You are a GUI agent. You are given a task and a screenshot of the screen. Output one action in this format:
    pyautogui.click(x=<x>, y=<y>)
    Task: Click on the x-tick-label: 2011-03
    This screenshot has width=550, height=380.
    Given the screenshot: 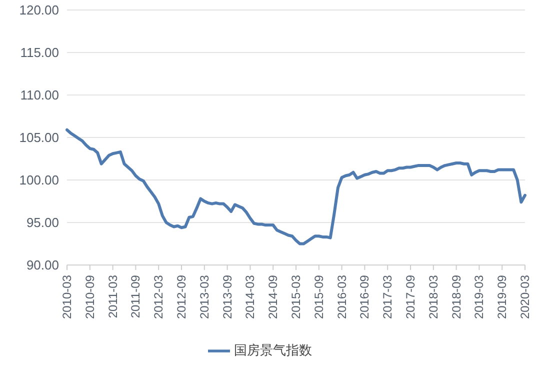 What is the action you would take?
    pyautogui.click(x=113, y=296)
    